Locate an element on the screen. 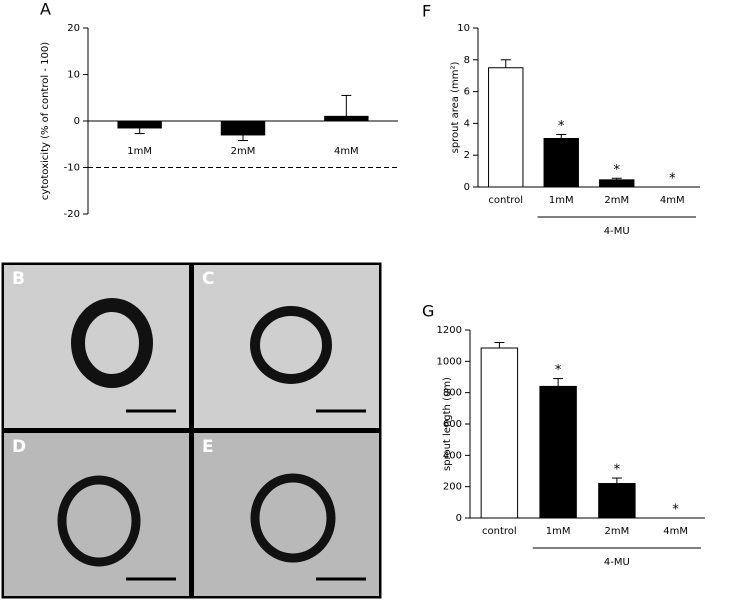 The image size is (732, 600). y-tick-label: 6 is located at coordinates (467, 92).